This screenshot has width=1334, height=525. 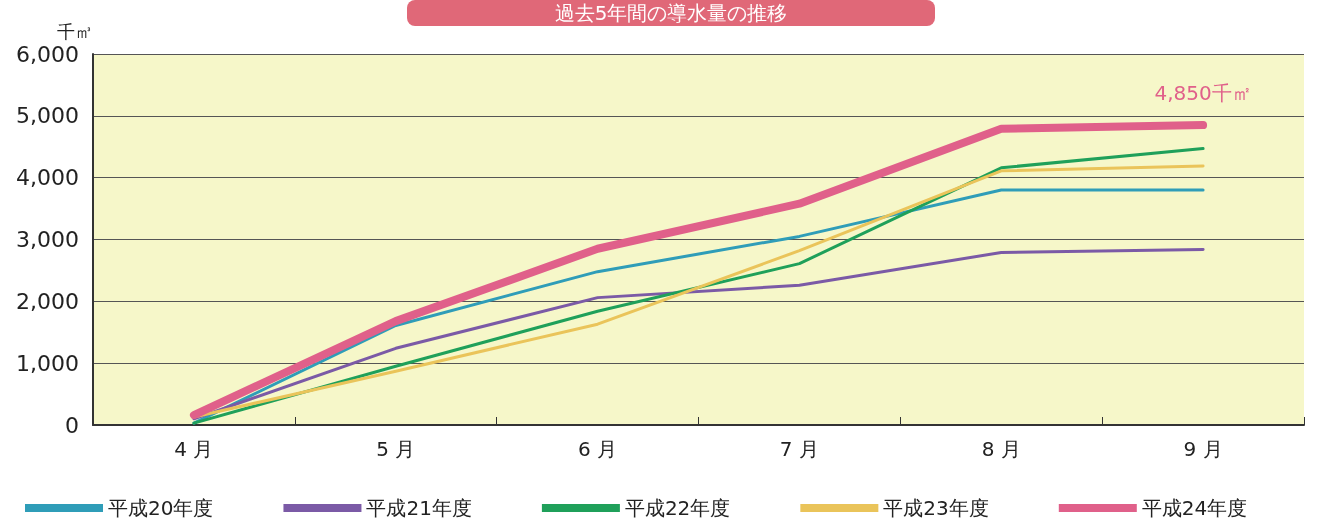 I want to click on annotation: 4,850千㎡, so click(x=1203, y=93).